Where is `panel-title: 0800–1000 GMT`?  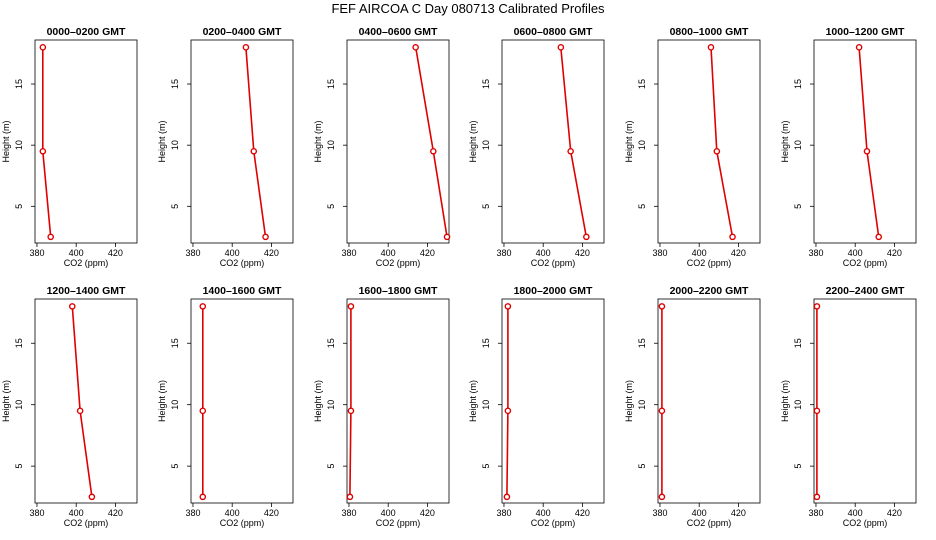
panel-title: 0800–1000 GMT is located at coordinates (709, 32).